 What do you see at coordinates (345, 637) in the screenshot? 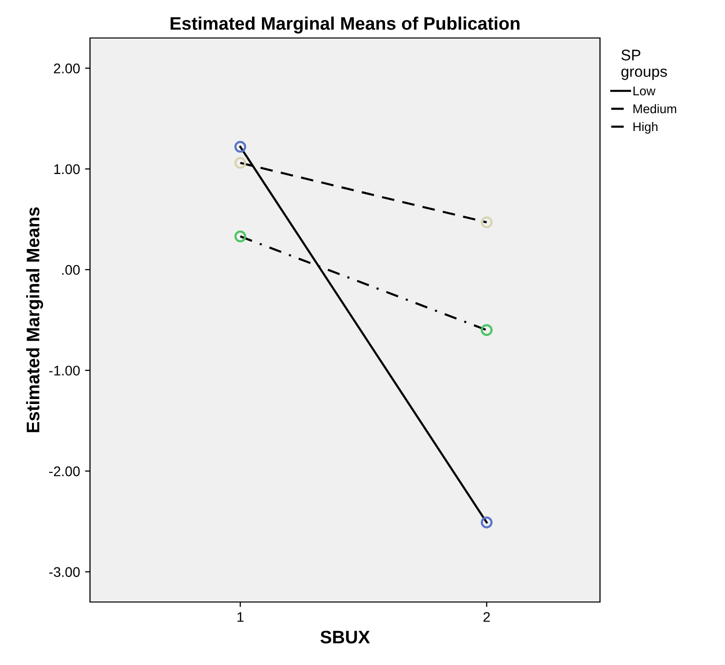
I see `x-axis-title: SBUX` at bounding box center [345, 637].